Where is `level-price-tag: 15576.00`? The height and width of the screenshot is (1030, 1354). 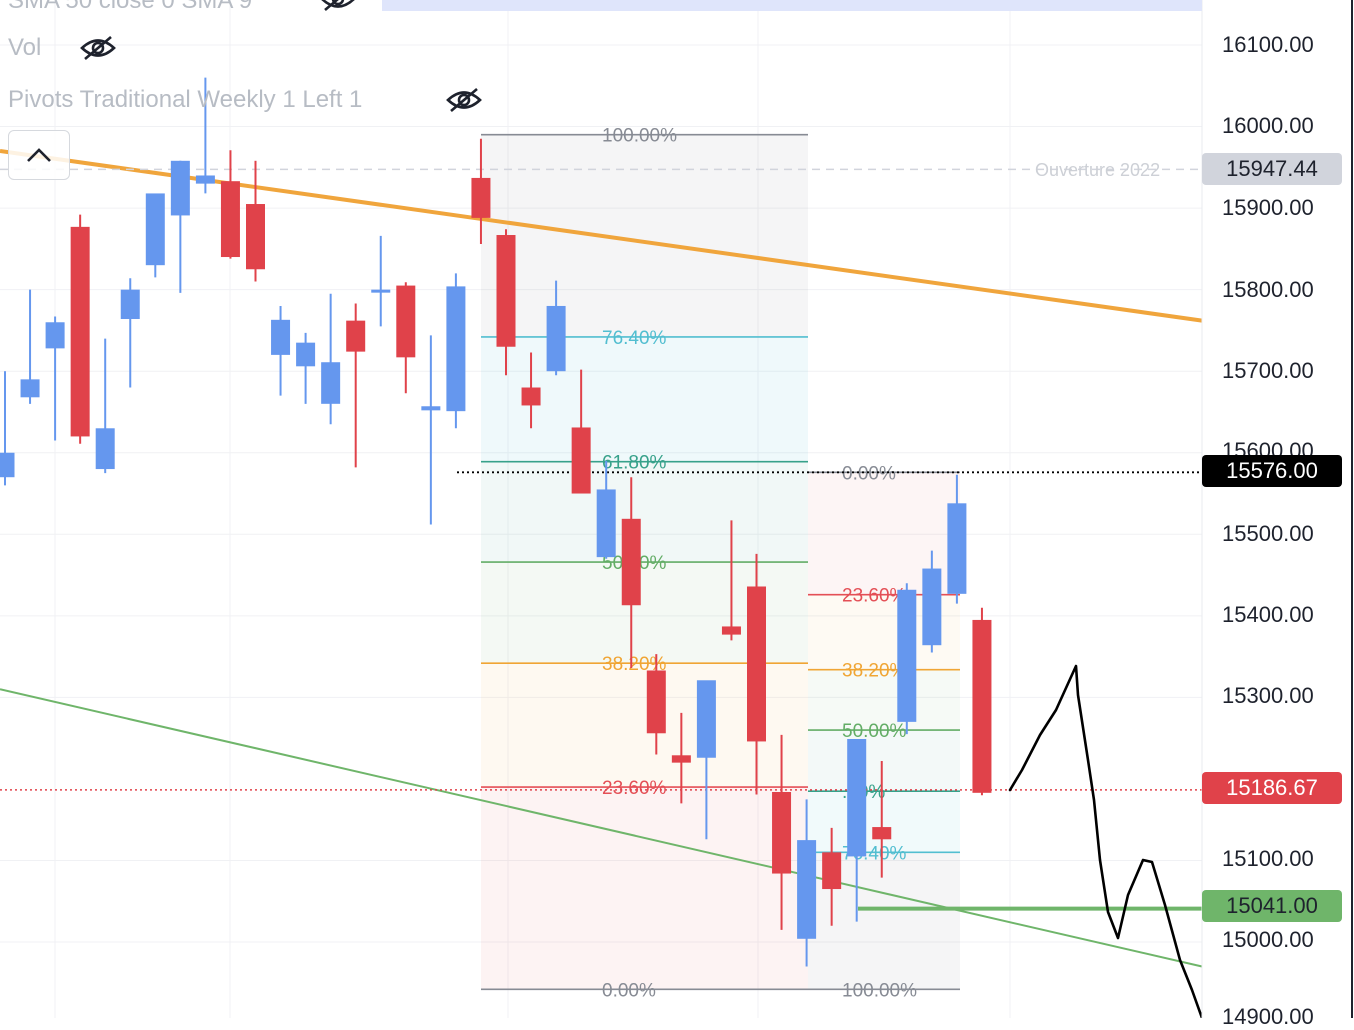 level-price-tag: 15576.00 is located at coordinates (1272, 471).